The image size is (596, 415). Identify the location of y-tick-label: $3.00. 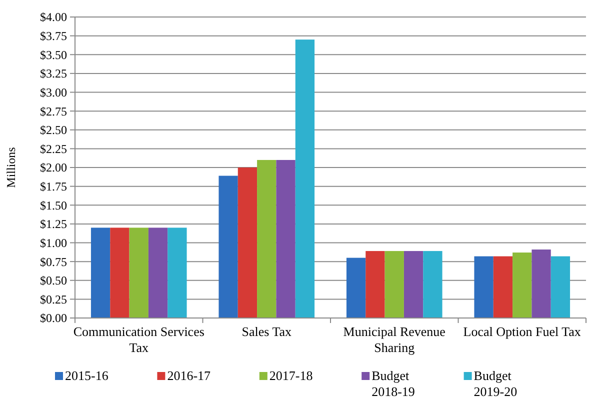
(53, 92).